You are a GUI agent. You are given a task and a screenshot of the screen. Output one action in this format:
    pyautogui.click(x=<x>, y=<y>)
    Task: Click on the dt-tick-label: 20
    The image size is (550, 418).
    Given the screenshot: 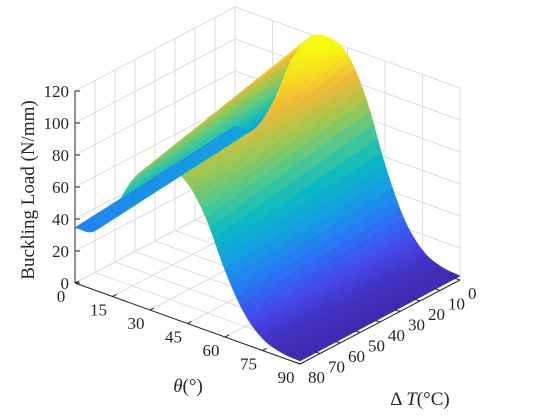 What is the action you would take?
    pyautogui.click(x=436, y=314)
    